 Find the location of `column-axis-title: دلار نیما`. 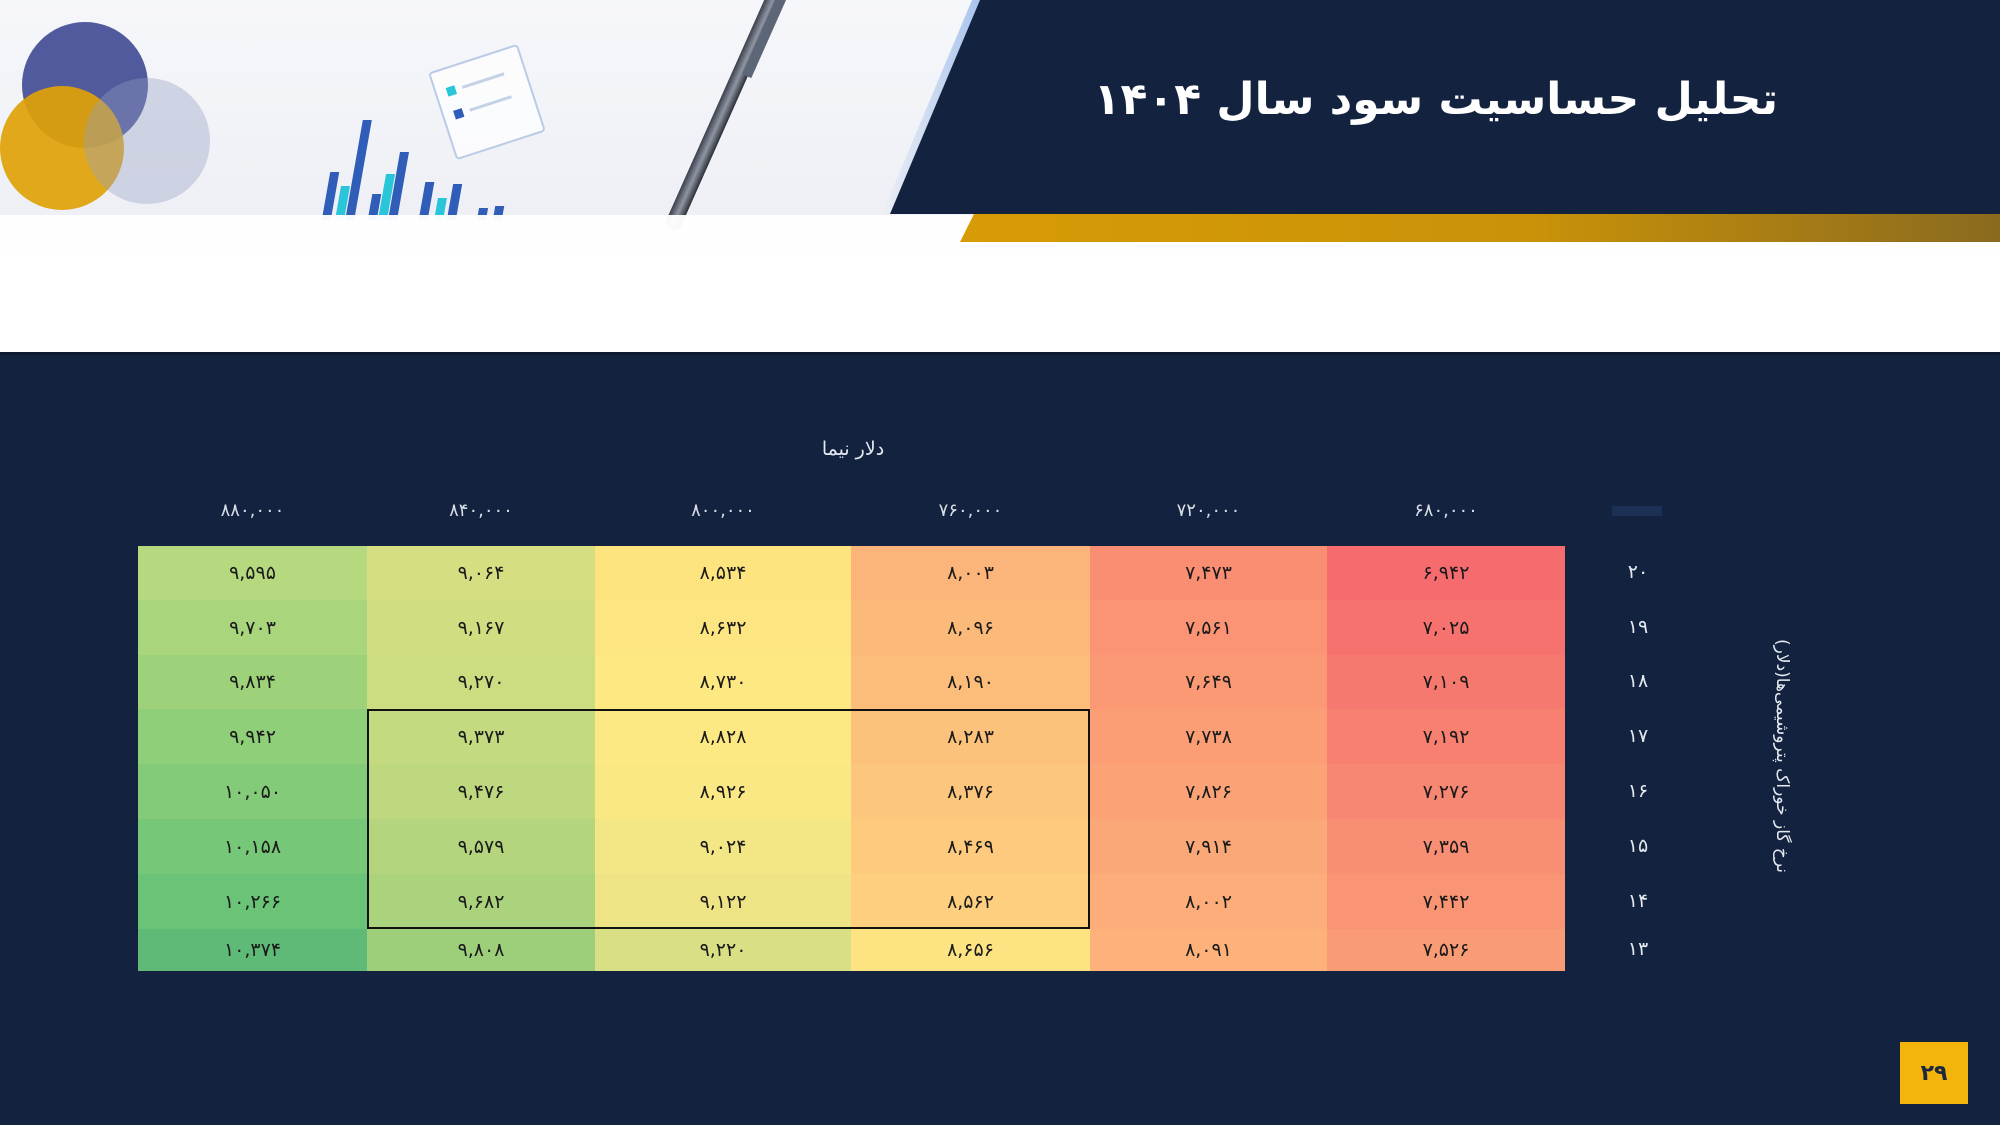

column-axis-title: دلار نیما is located at coordinates (853, 449).